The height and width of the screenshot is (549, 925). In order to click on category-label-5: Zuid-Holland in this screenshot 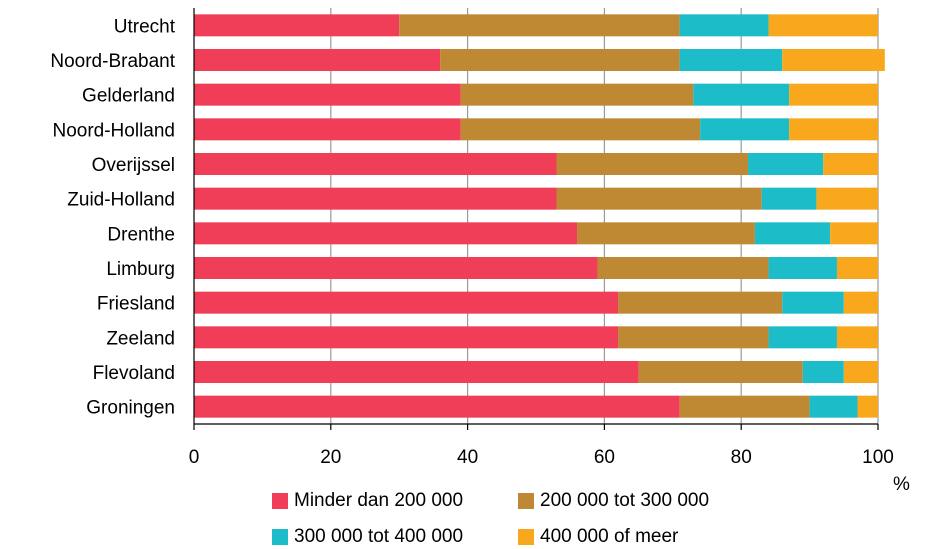, I will do `click(121, 200)`.